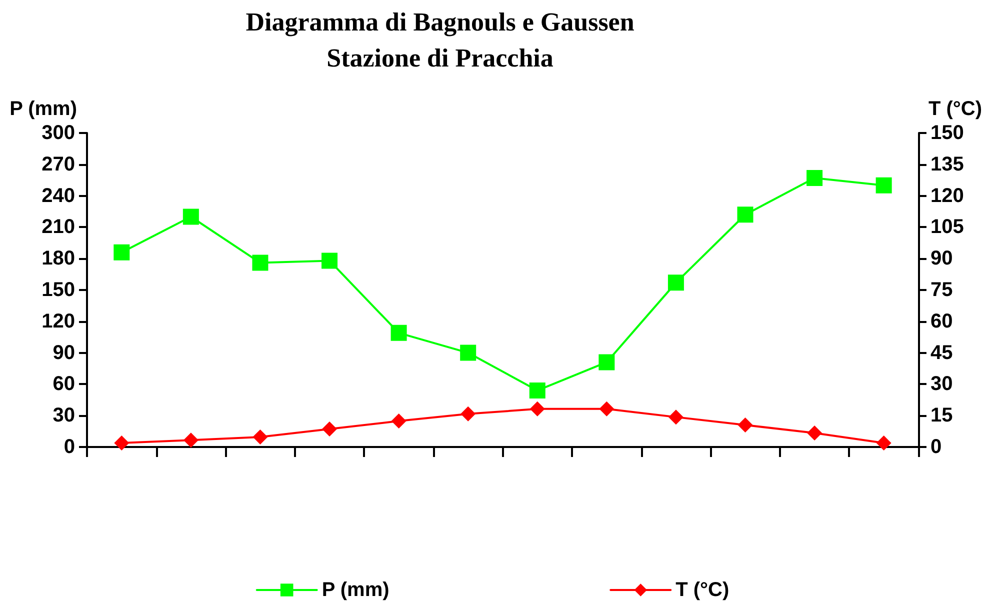 The width and height of the screenshot is (985, 605). I want to click on y-tick-label: 240, so click(58, 195).